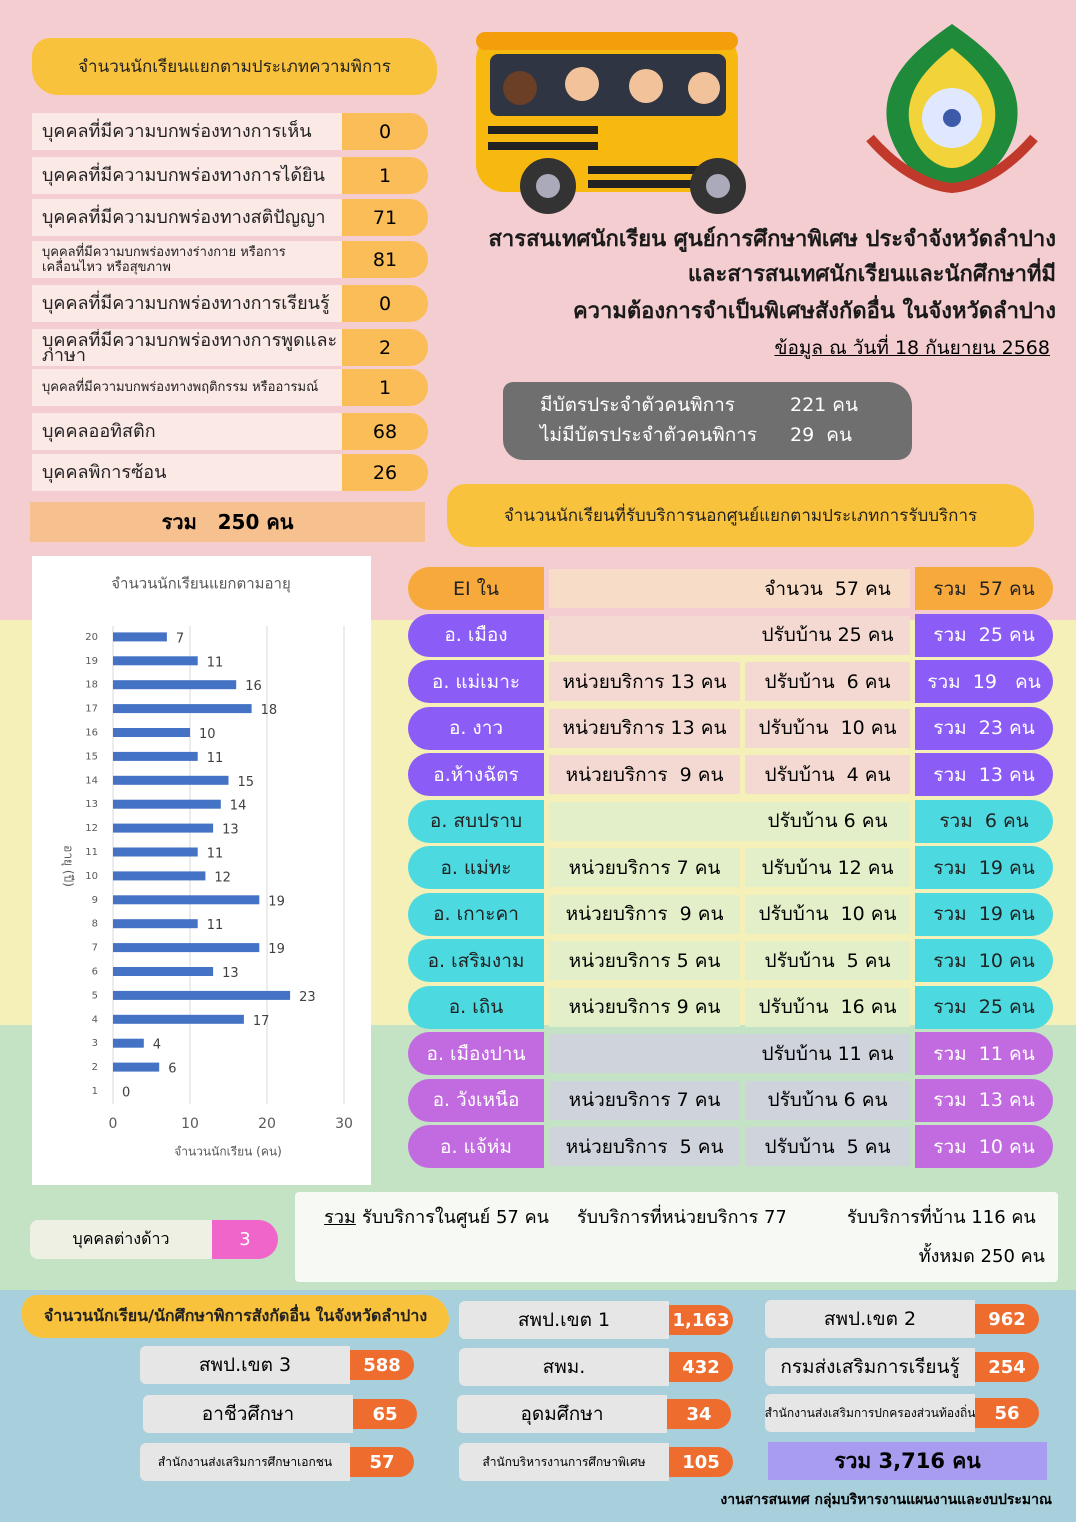 The height and width of the screenshot is (1522, 1076). Describe the element at coordinates (476, 1146) in the screenshot. I see `district-cell: อ. แจ้ห่ม` at that location.